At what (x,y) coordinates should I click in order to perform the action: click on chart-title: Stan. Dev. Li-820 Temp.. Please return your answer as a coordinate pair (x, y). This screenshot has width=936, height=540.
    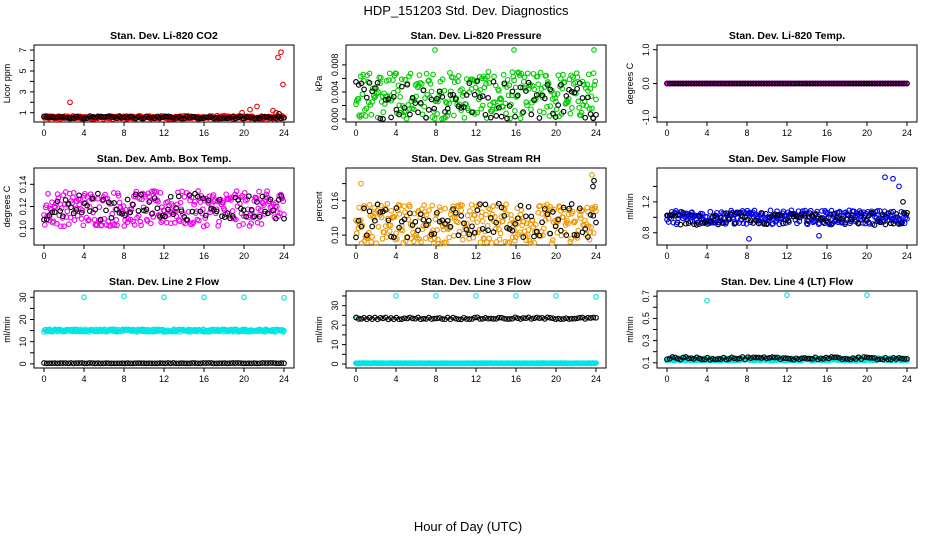
    Looking at the image, I should click on (787, 36).